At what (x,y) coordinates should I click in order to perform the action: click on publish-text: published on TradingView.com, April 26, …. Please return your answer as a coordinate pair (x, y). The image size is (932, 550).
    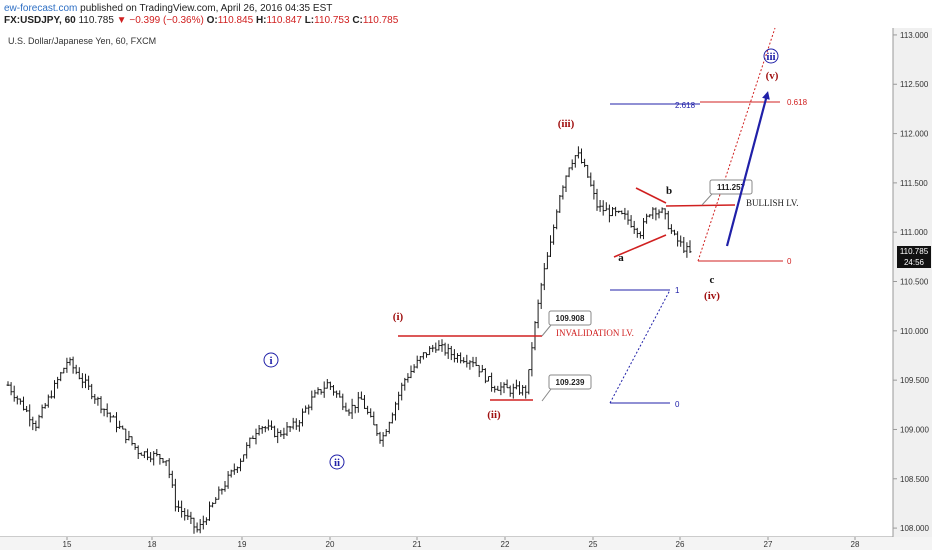
    Looking at the image, I should click on (206, 8).